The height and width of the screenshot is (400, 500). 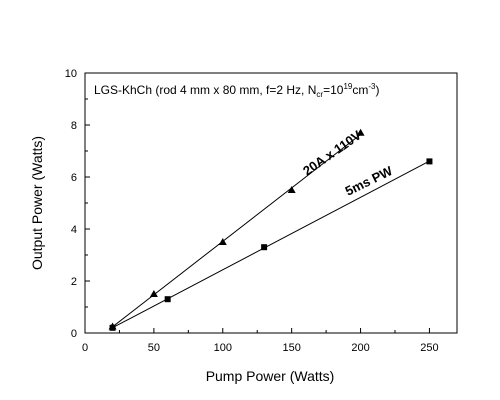 What do you see at coordinates (332, 152) in the screenshot?
I see `series-label-20a-110v: 20A x 110V` at bounding box center [332, 152].